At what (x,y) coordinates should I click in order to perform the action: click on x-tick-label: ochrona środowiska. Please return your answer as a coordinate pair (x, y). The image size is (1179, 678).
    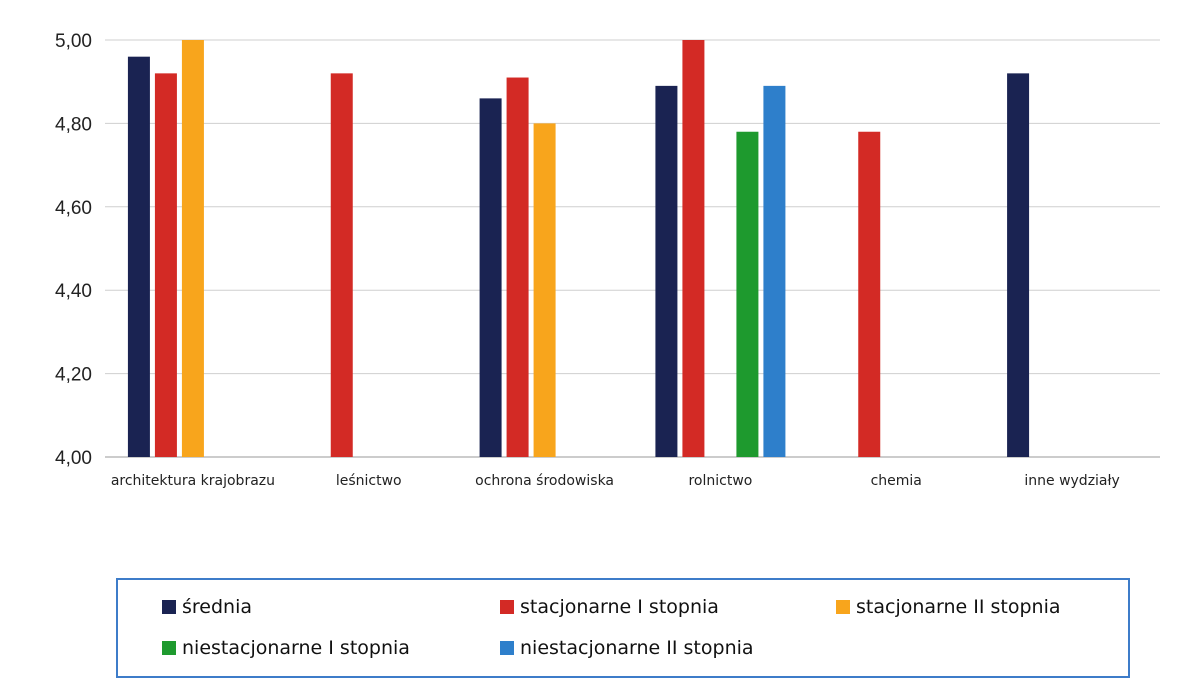
    Looking at the image, I should click on (544, 481).